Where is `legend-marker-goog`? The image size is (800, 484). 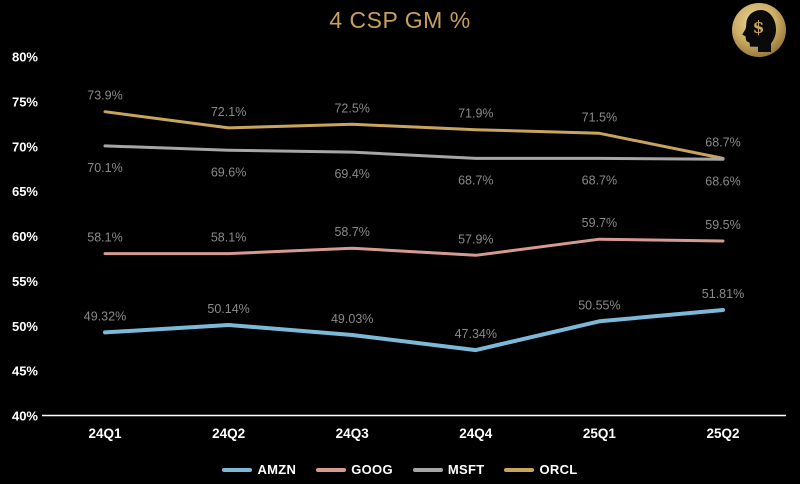 legend-marker-goog is located at coordinates (331, 469).